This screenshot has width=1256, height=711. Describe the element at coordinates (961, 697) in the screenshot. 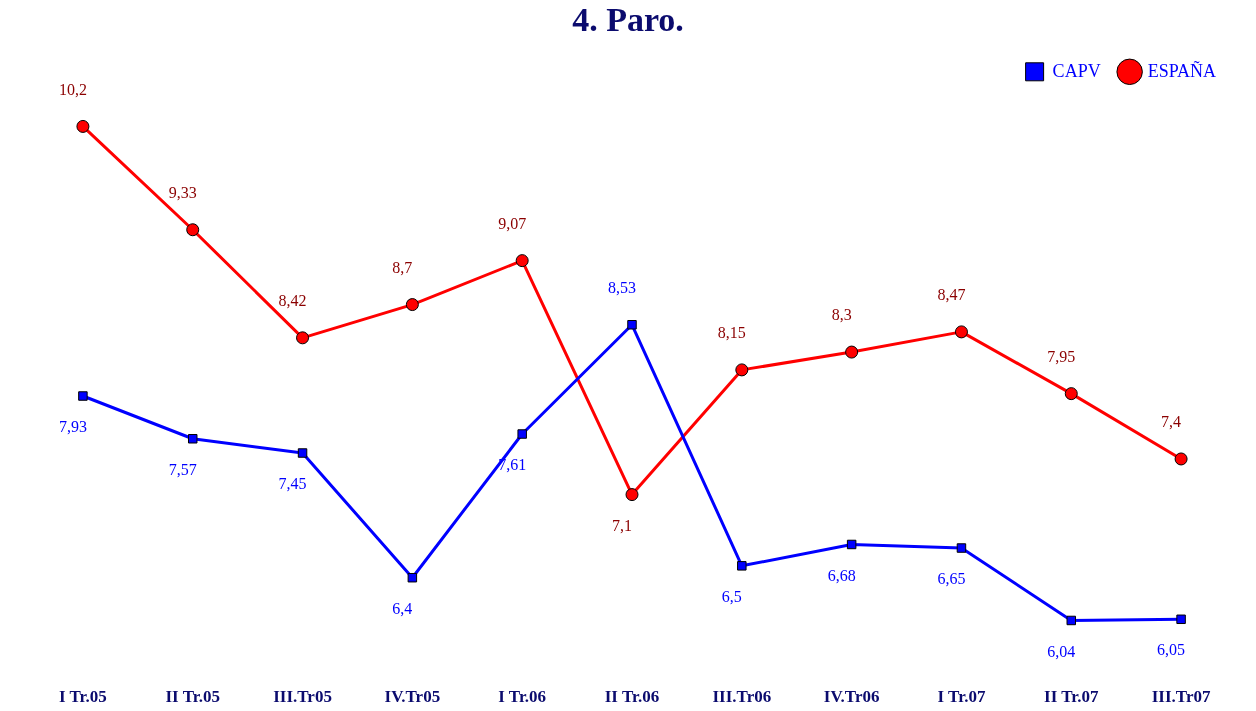

I see `x-tick-label: I Tr.07` at that location.